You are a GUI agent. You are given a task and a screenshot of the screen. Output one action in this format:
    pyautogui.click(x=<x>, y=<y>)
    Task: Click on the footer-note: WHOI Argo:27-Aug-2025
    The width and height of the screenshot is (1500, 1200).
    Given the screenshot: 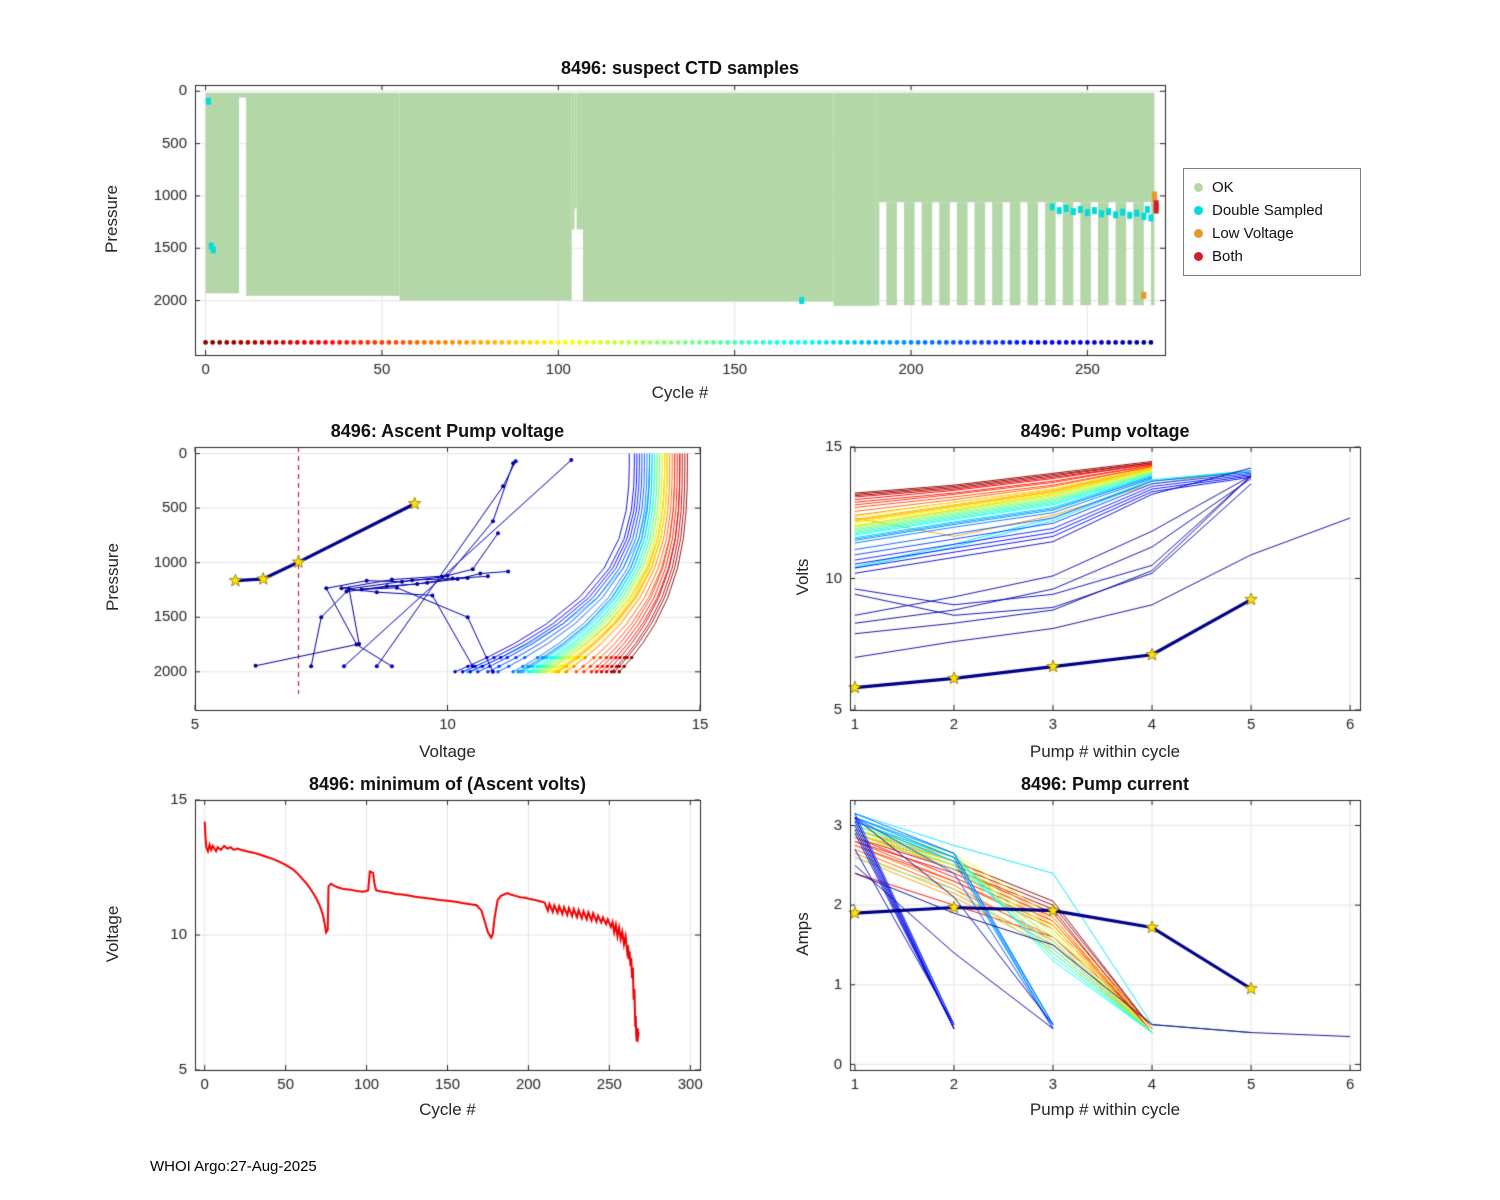 What is the action you would take?
    pyautogui.click(x=233, y=1166)
    